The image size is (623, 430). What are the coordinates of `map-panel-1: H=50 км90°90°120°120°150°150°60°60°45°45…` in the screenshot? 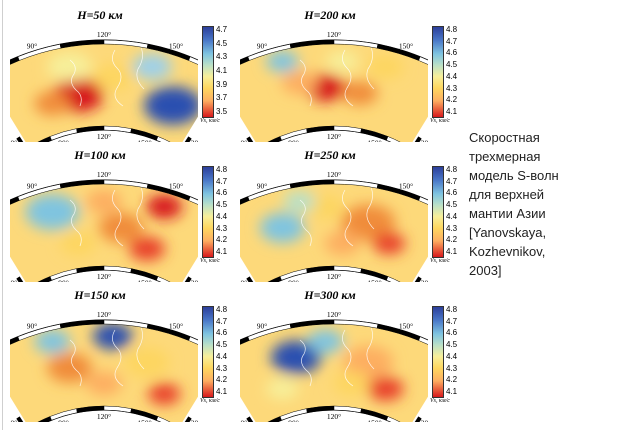 It's located at (122, 74).